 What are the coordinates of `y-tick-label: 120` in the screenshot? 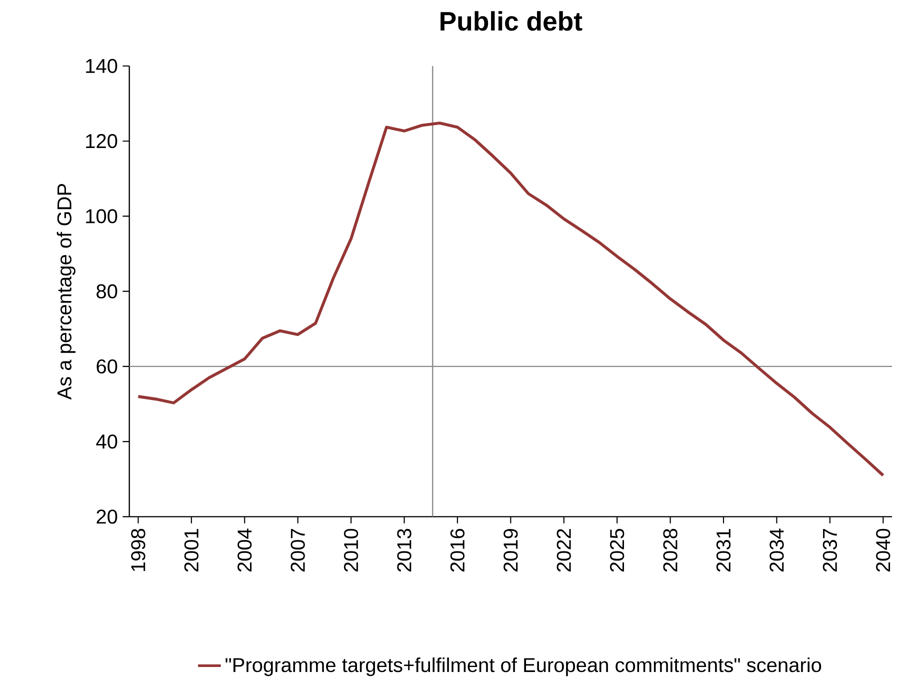 It's located at (102, 141).